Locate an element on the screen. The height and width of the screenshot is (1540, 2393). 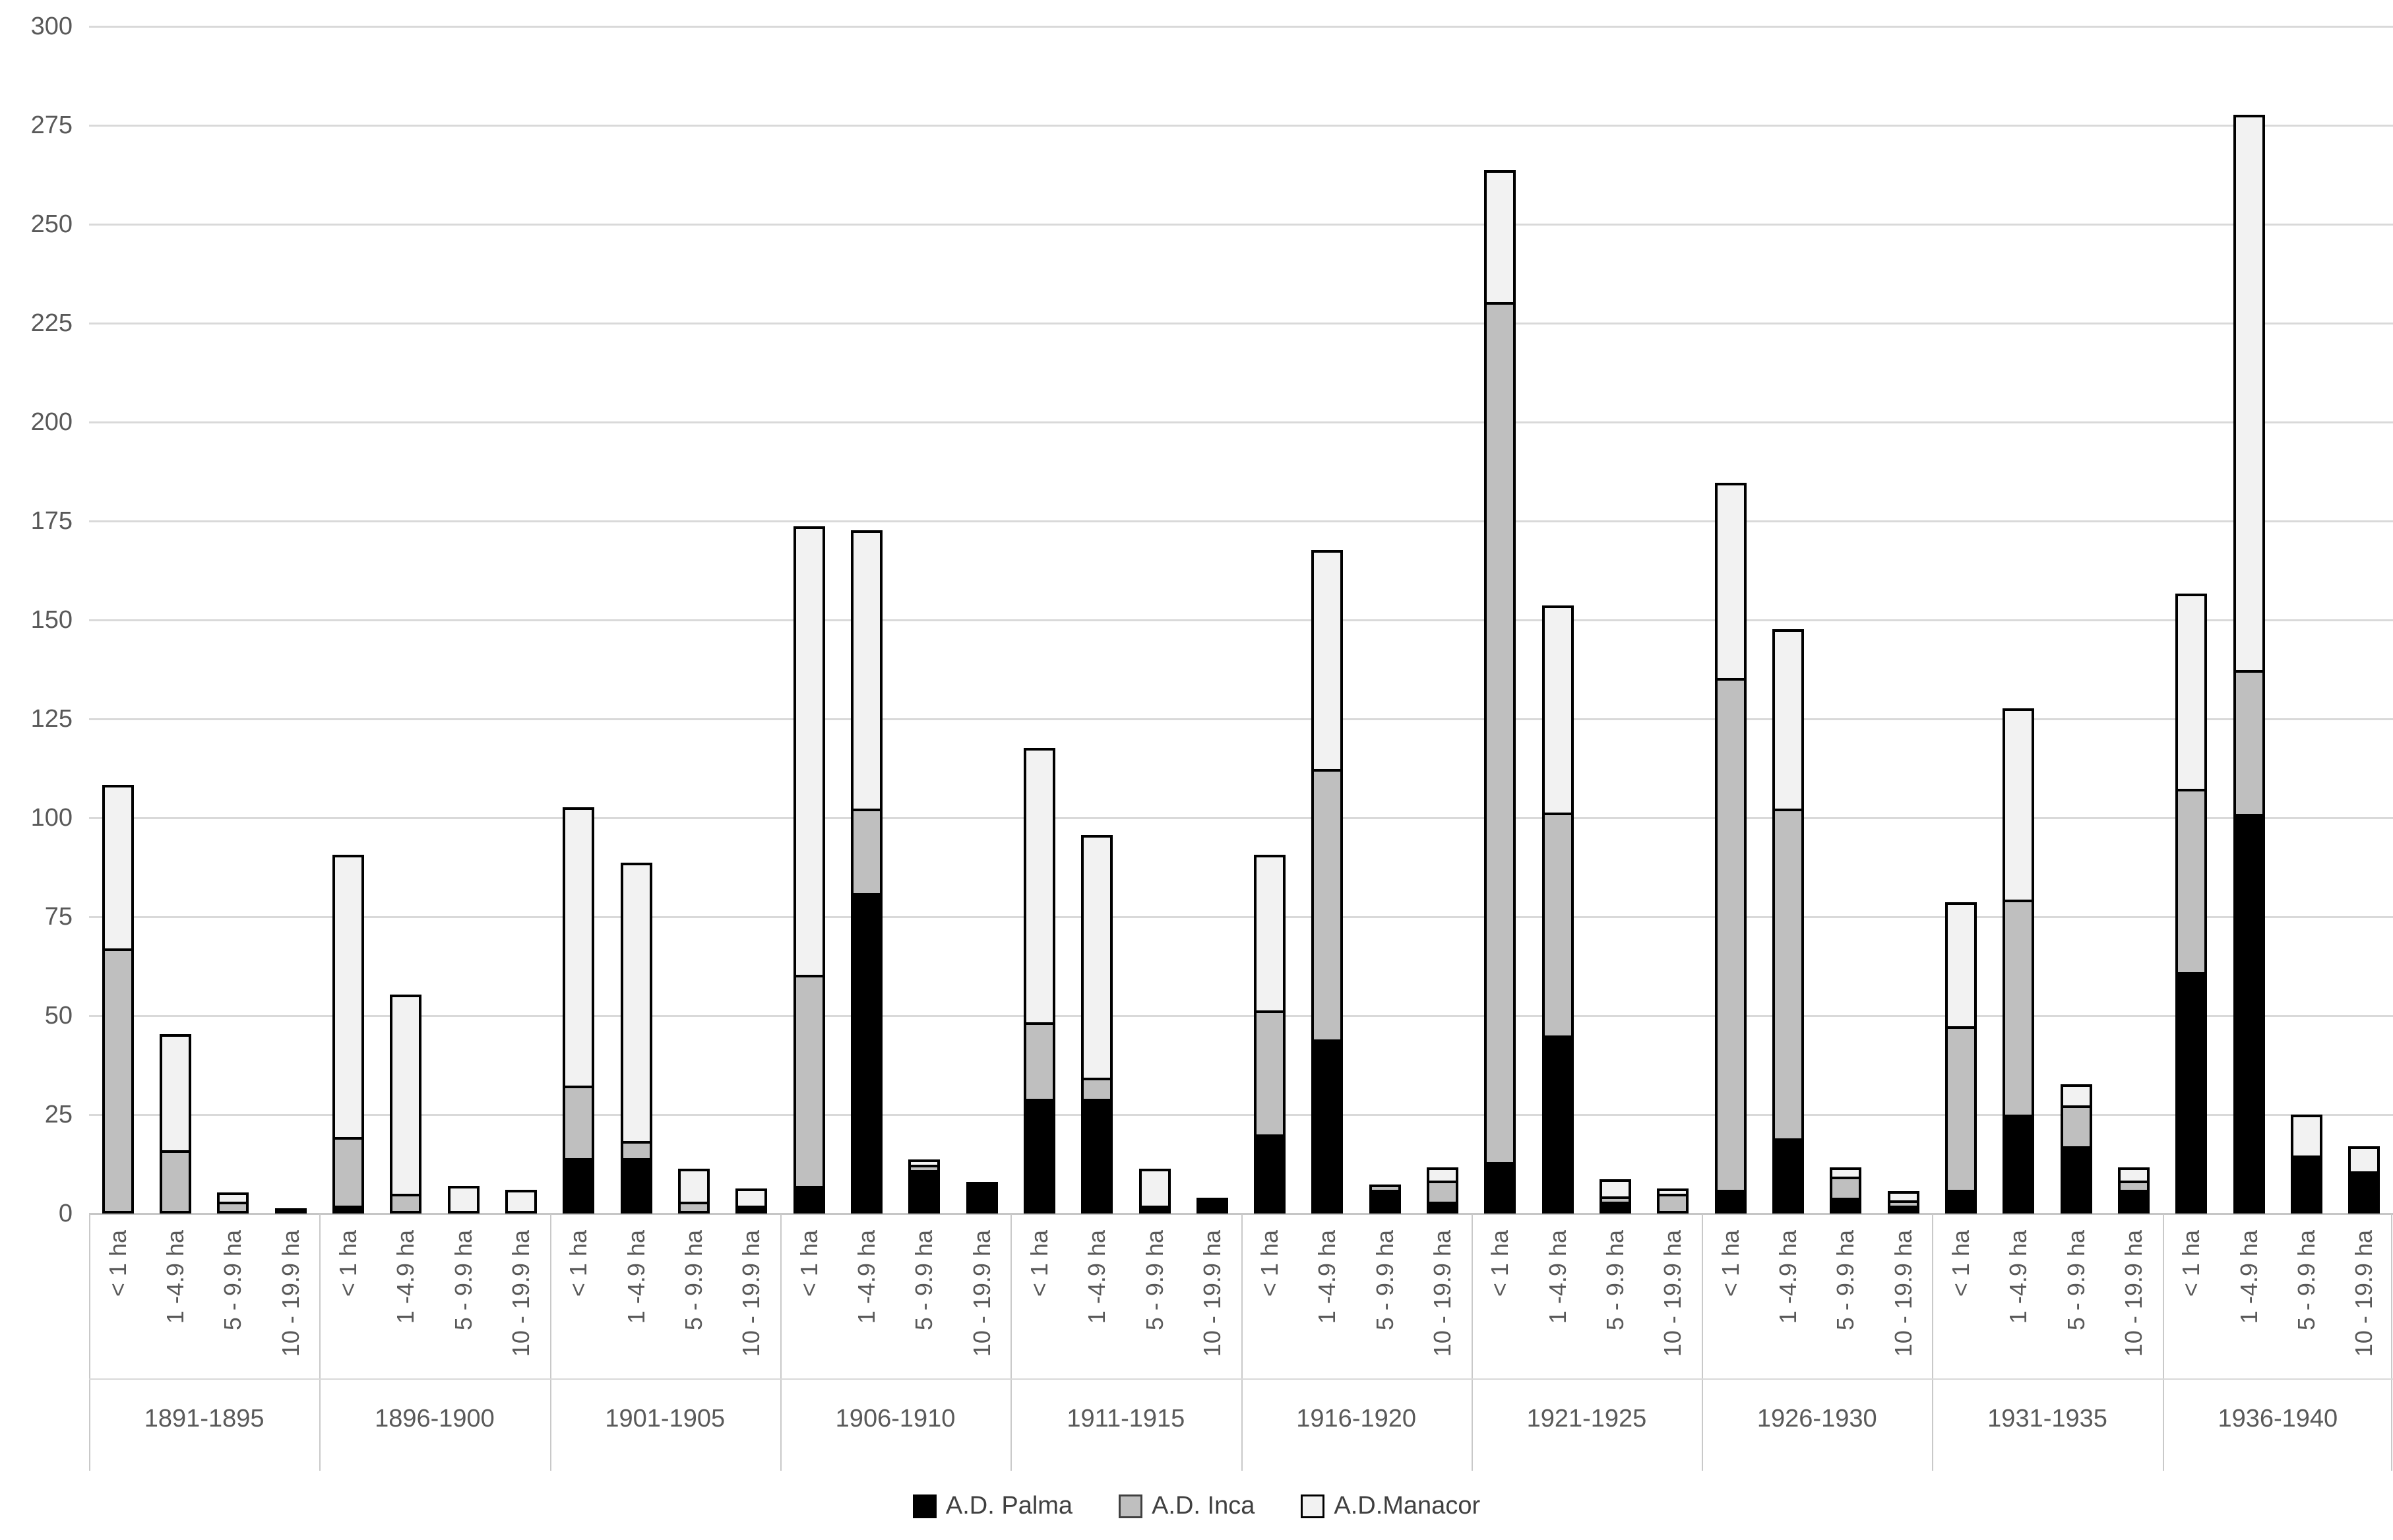
bar-1931-1935-10-19.9ha is located at coordinates (2134, 1188).